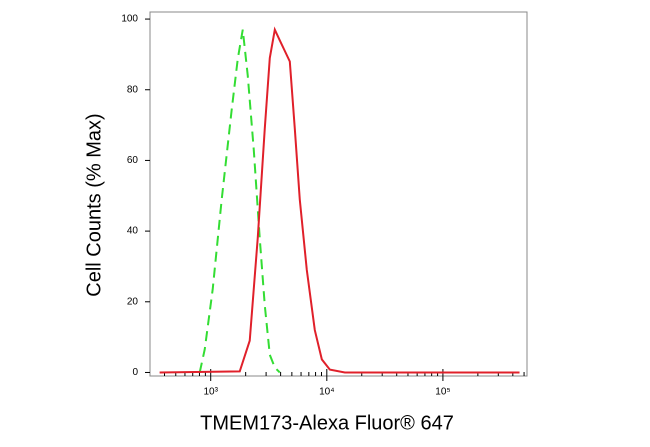 The width and height of the screenshot is (650, 447). Describe the element at coordinates (327, 423) in the screenshot. I see `x-axis-label: TMEM173-Alexa Fluor® 647` at that location.